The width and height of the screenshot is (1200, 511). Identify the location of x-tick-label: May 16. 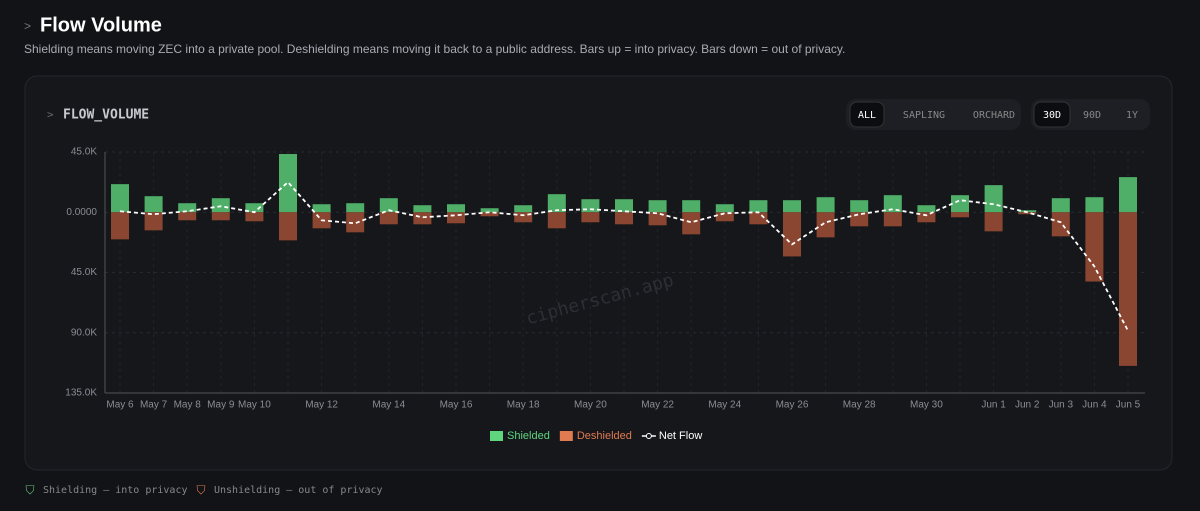
(456, 405).